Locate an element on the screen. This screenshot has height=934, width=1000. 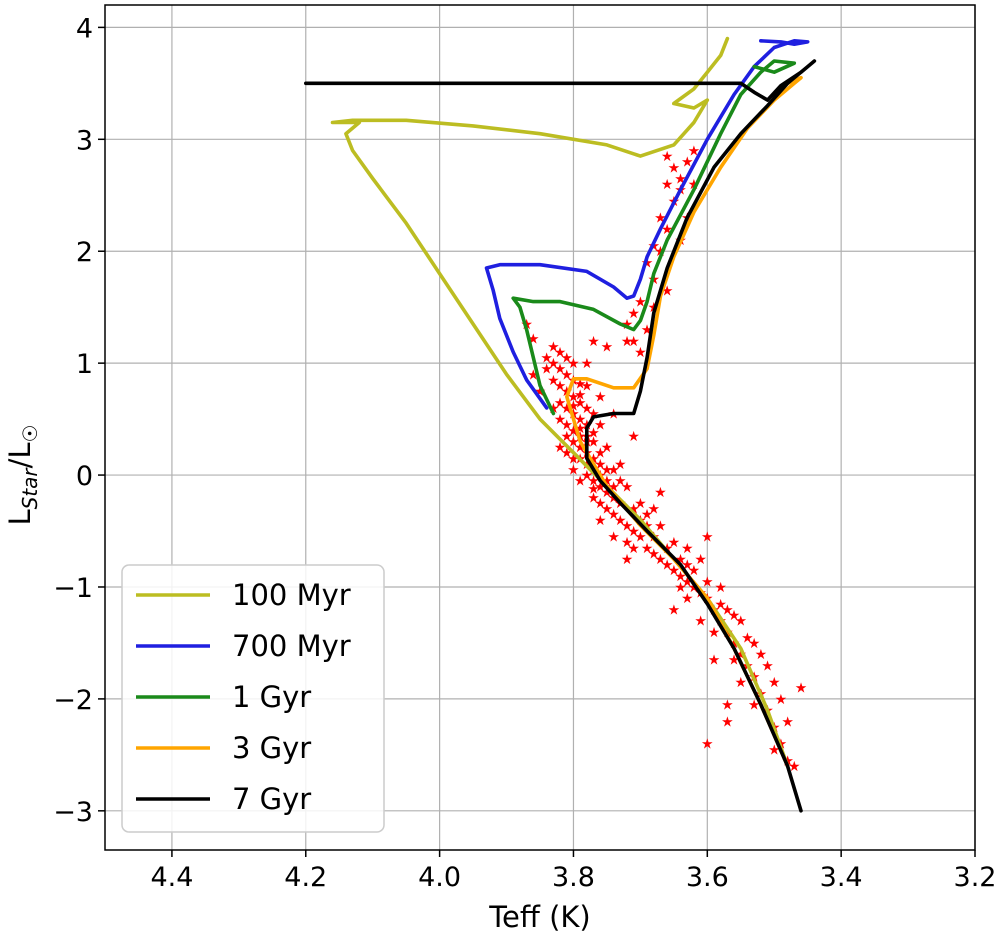
y-tick-label: −1 is located at coordinates (73, 588).